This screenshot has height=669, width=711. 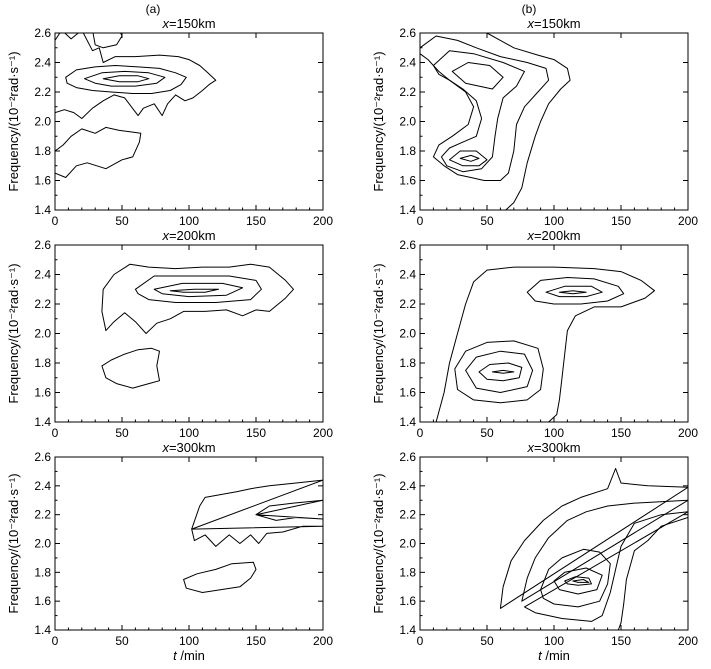 I want to click on panel-title-value: =150km, so click(x=557, y=23).